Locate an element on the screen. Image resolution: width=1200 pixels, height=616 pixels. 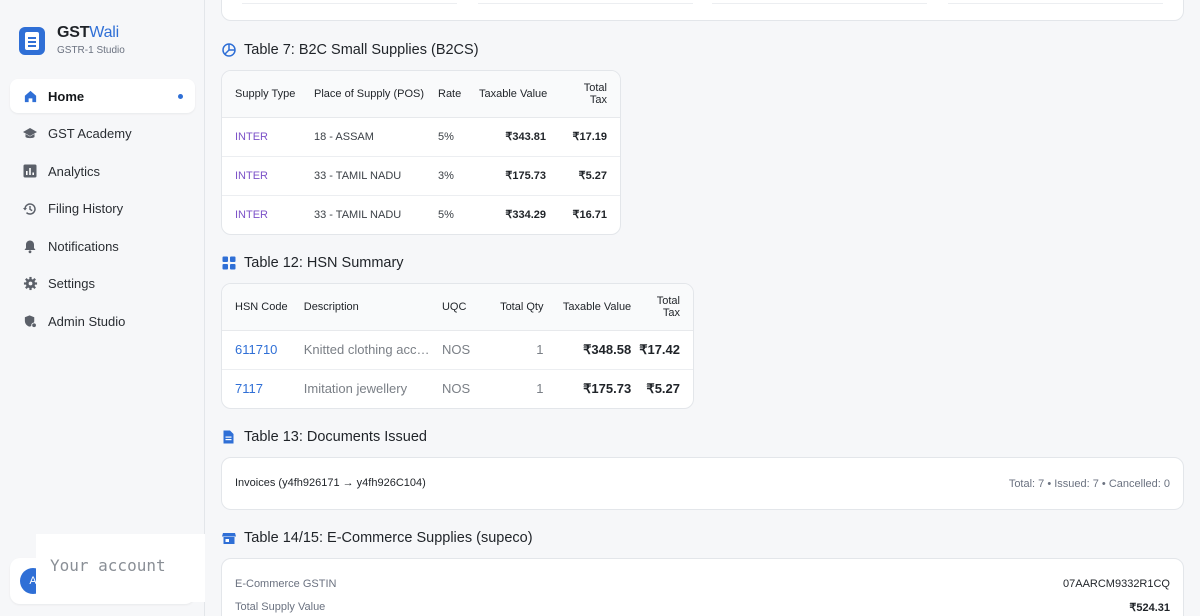
document-counts: Total: 7 • Issued: 7 • Cancelled: 0 is located at coordinates (1089, 484).